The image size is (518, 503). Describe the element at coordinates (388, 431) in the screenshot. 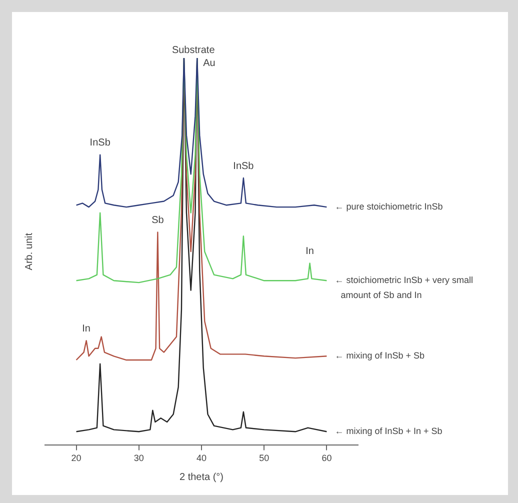

I see `series-label: ← mixing of InSb + In + Sb` at that location.